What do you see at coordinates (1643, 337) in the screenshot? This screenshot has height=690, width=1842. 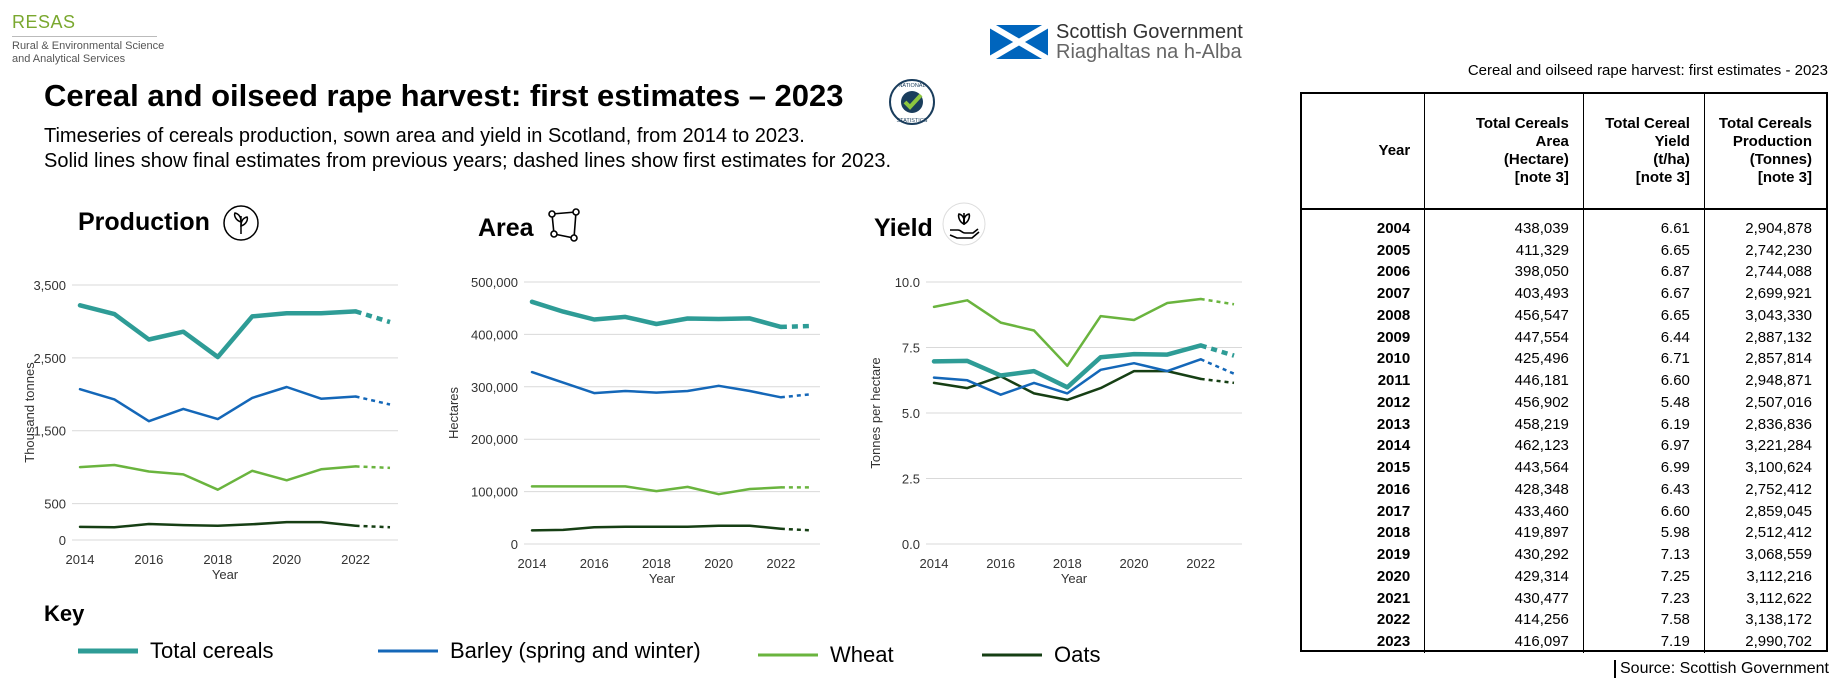 I see `table-cell: 6.44` at bounding box center [1643, 337].